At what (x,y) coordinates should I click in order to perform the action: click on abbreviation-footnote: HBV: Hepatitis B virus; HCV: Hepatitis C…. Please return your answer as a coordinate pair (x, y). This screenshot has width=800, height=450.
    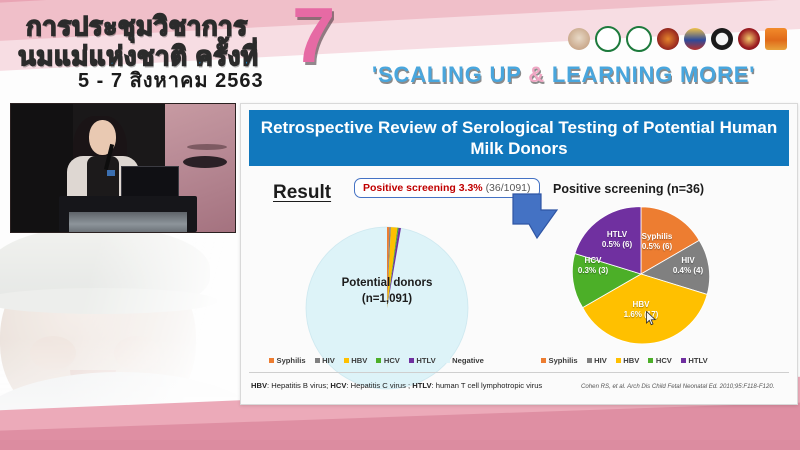
    Looking at the image, I should click on (396, 385).